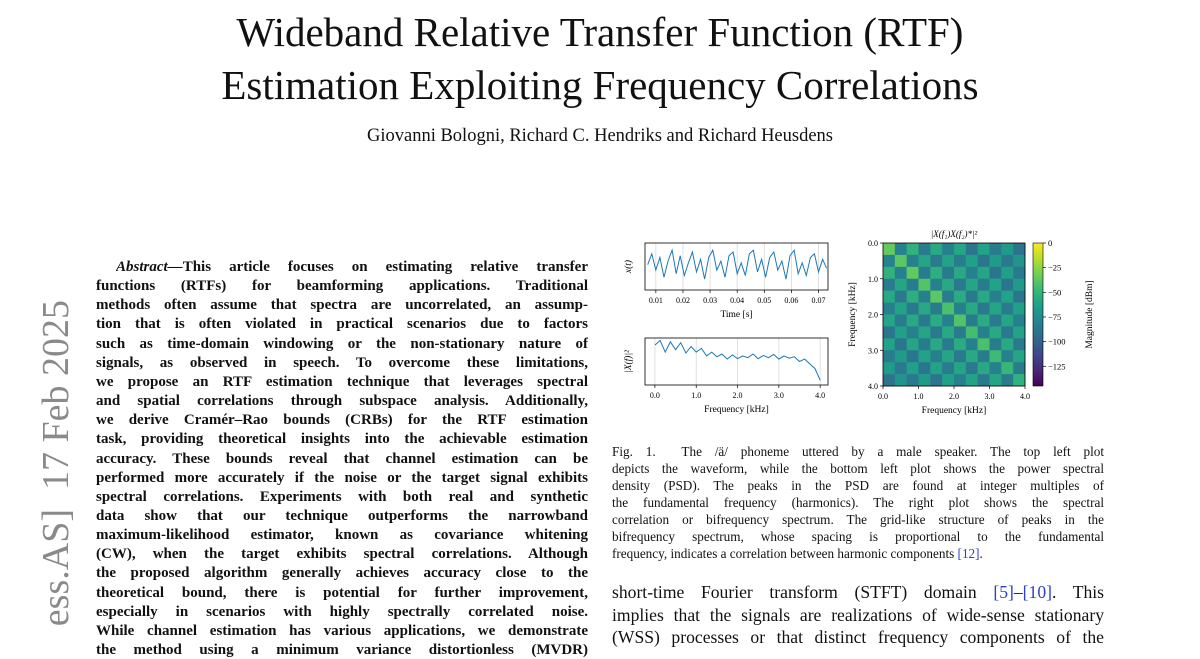 This screenshot has width=1200, height=659. Describe the element at coordinates (779, 395) in the screenshot. I see `x-tick-label: 3.0` at that location.